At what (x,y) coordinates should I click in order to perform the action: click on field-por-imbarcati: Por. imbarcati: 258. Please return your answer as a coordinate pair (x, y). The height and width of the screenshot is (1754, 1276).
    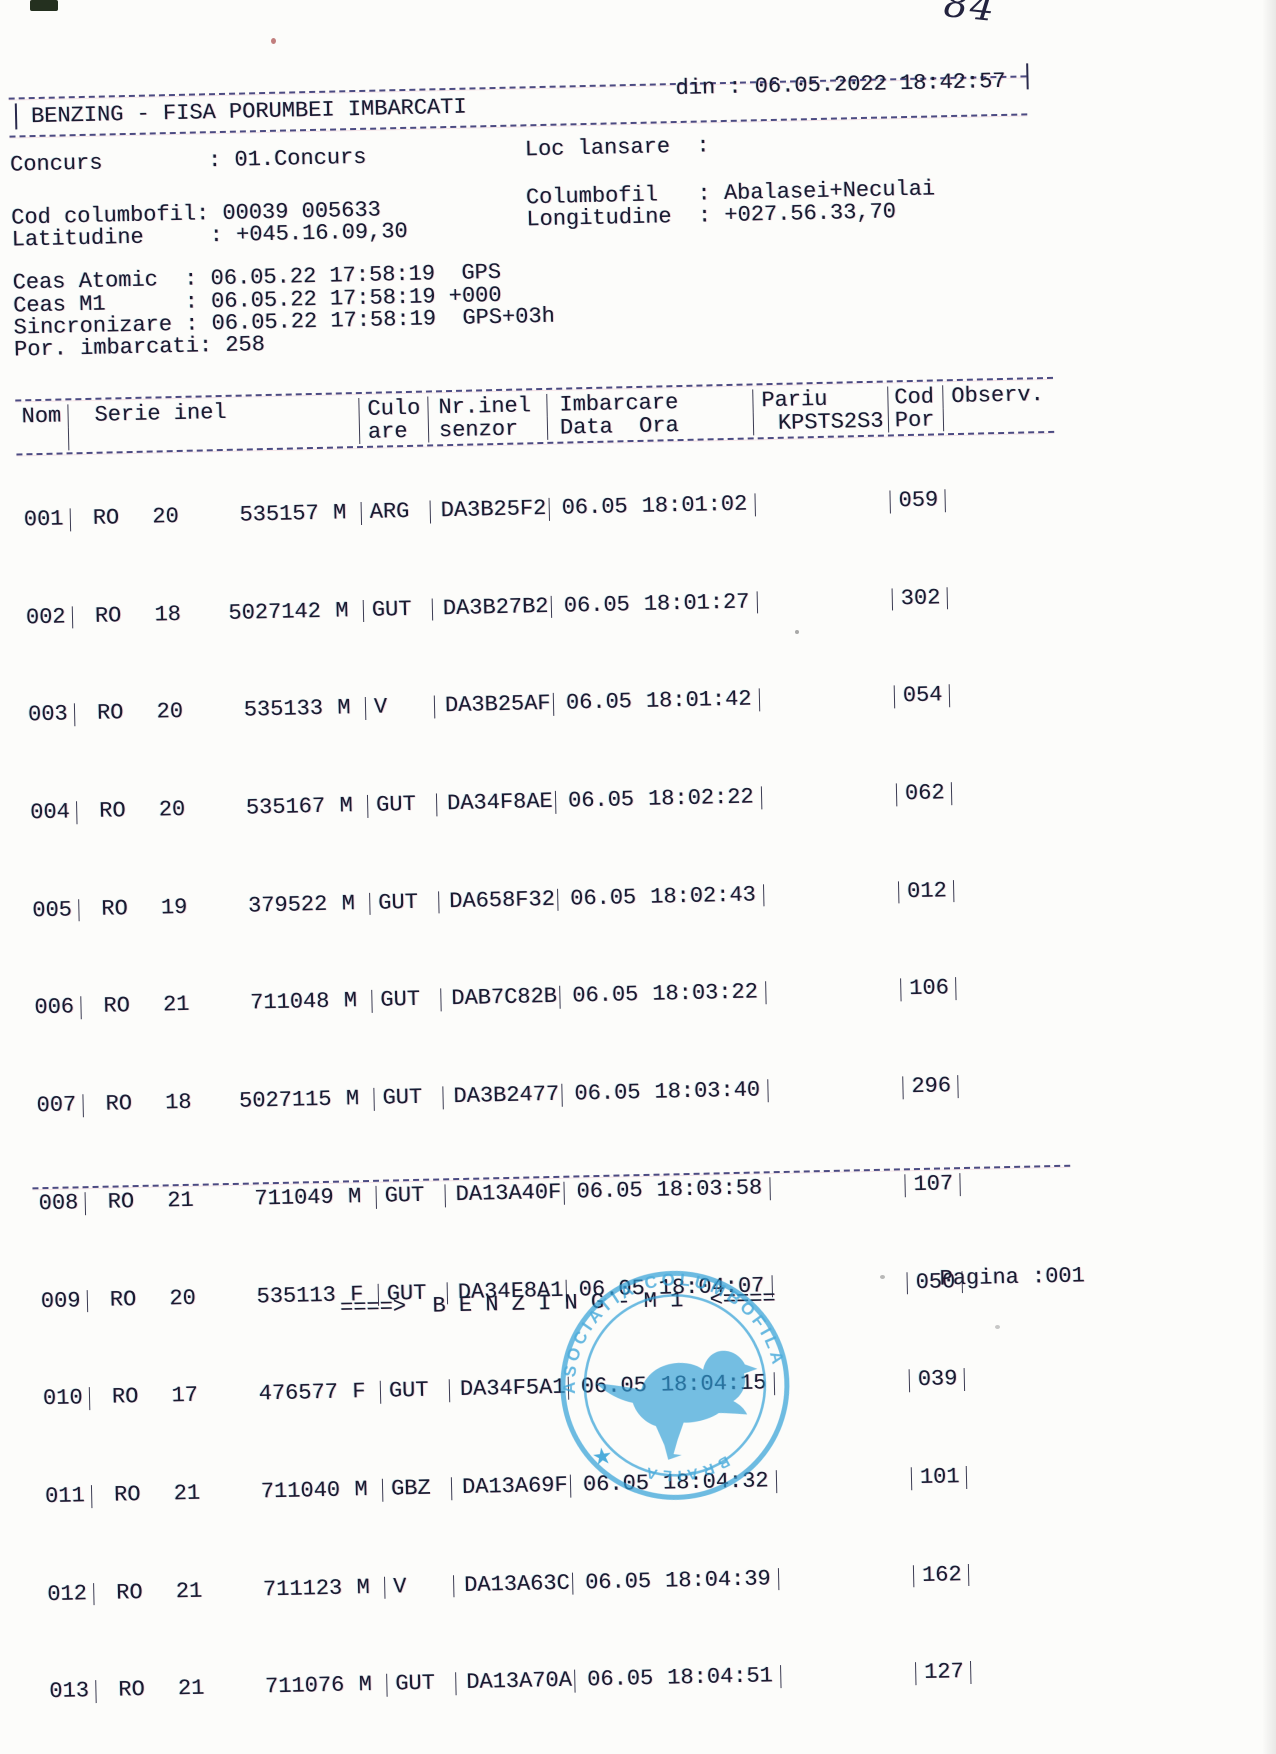
    Looking at the image, I should click on (139, 347).